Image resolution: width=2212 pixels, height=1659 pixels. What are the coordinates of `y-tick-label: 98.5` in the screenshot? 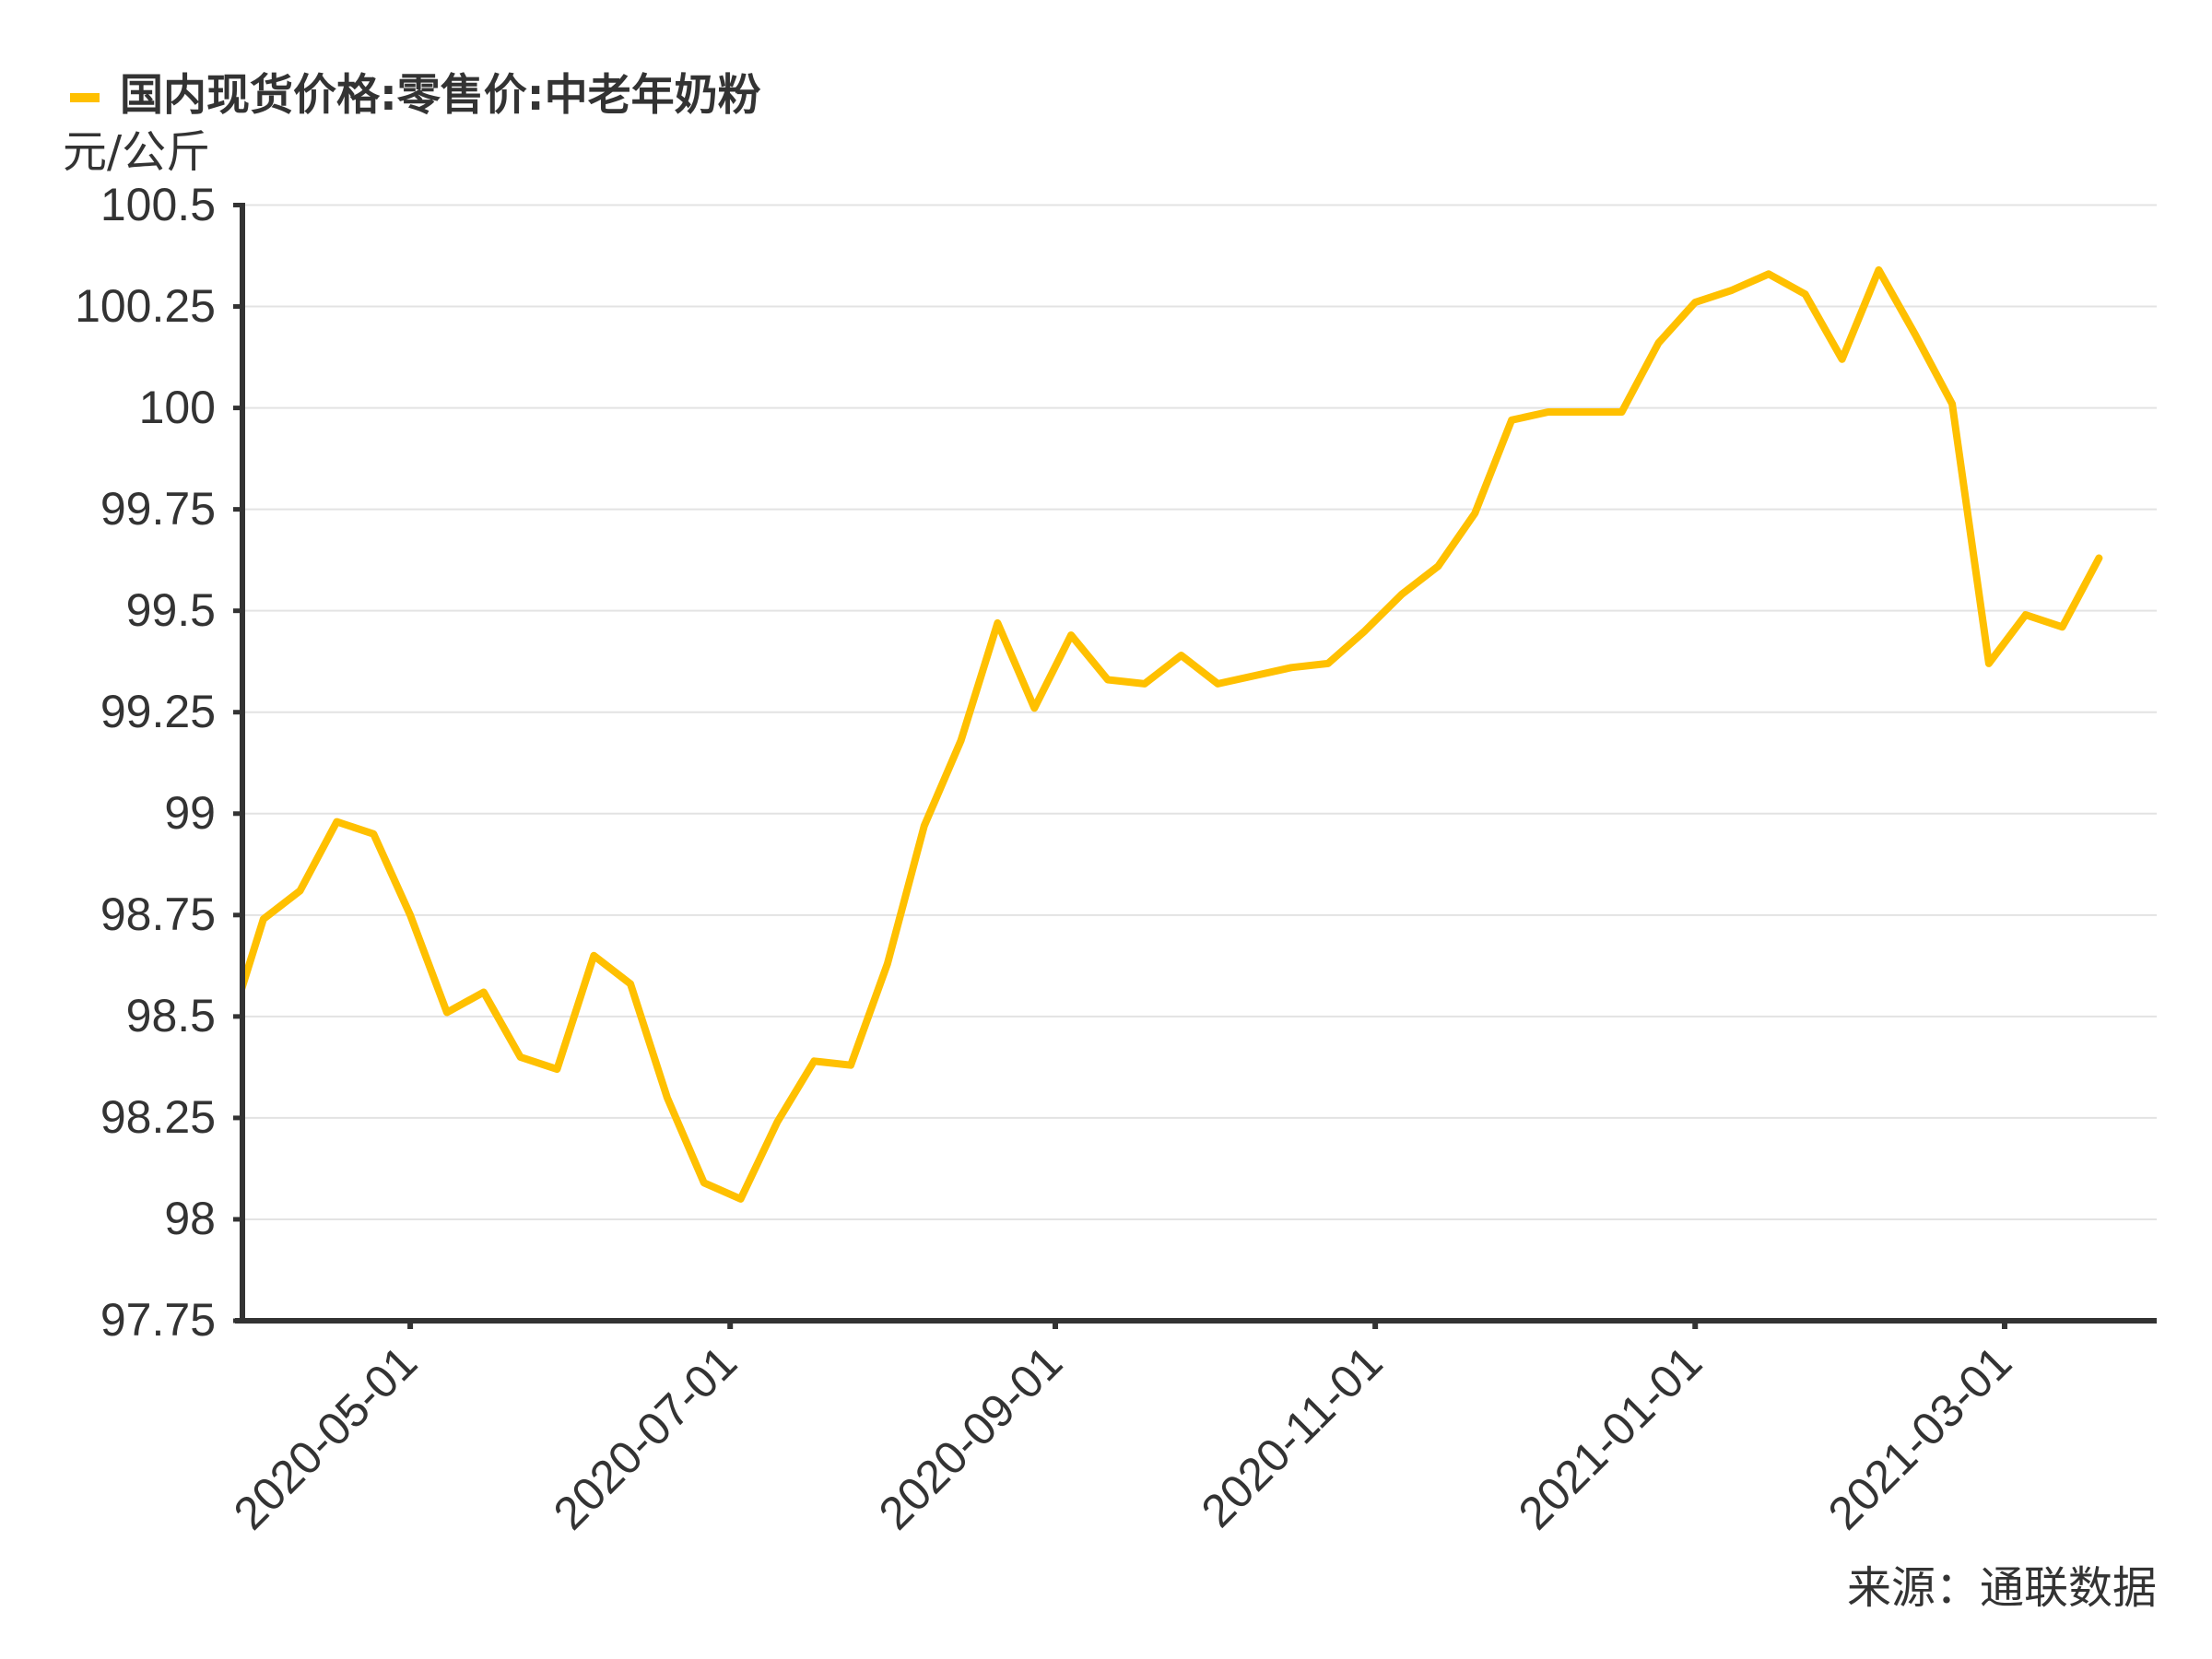 It's located at (170, 1015).